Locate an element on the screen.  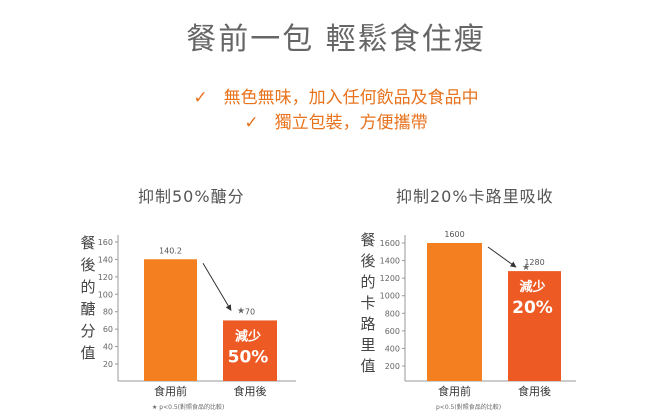
y-tick-label: 600 is located at coordinates (392, 331).